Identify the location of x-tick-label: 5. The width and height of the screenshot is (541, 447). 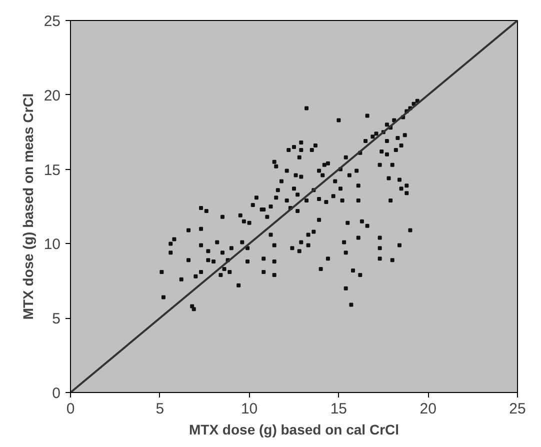
(160, 409).